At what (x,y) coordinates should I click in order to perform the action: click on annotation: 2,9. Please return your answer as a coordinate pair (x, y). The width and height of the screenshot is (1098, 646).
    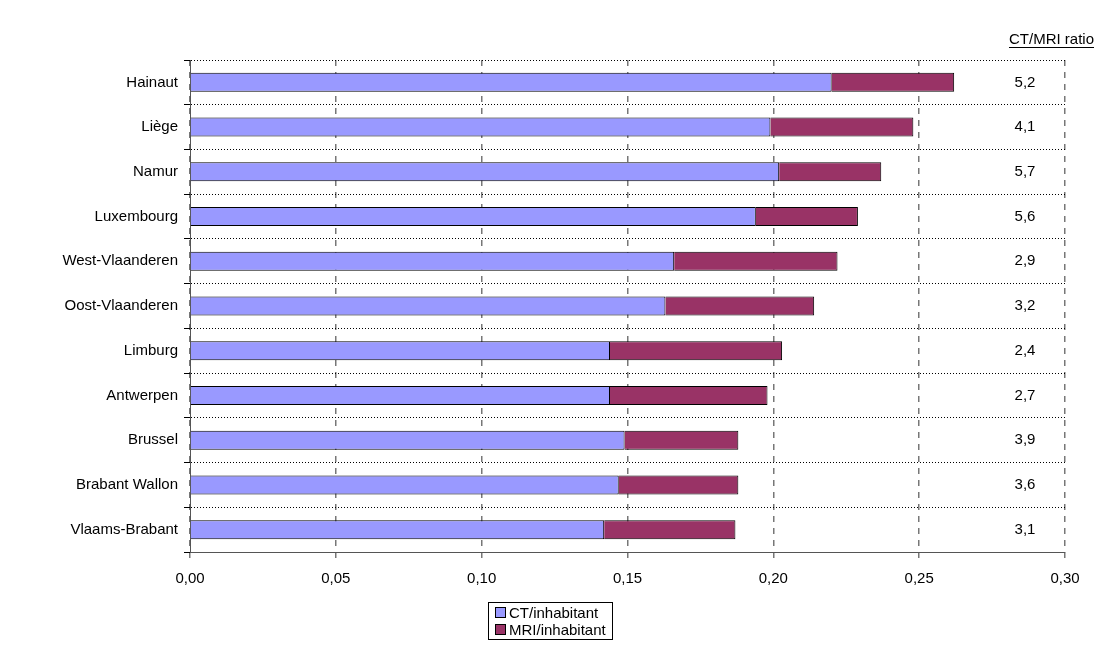
    Looking at the image, I should click on (1025, 260).